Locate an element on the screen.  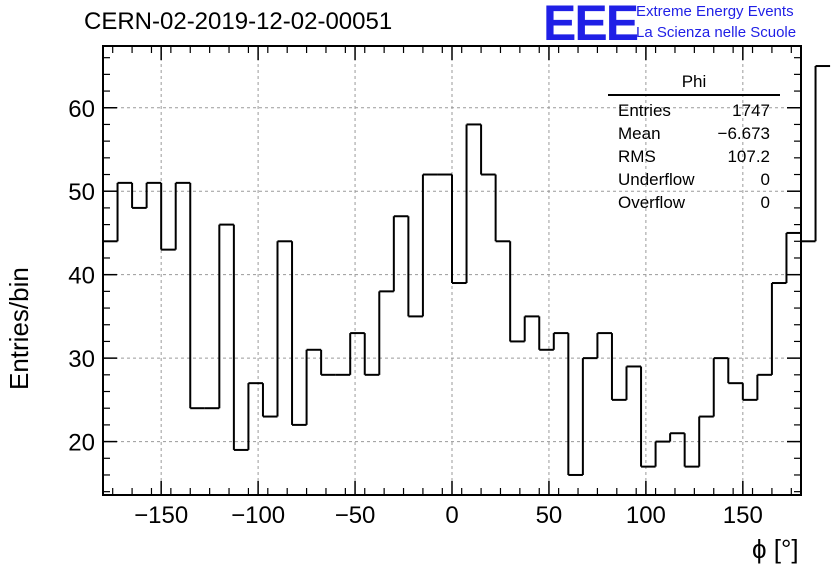
y-tick-label: 40 is located at coordinates (81, 276).